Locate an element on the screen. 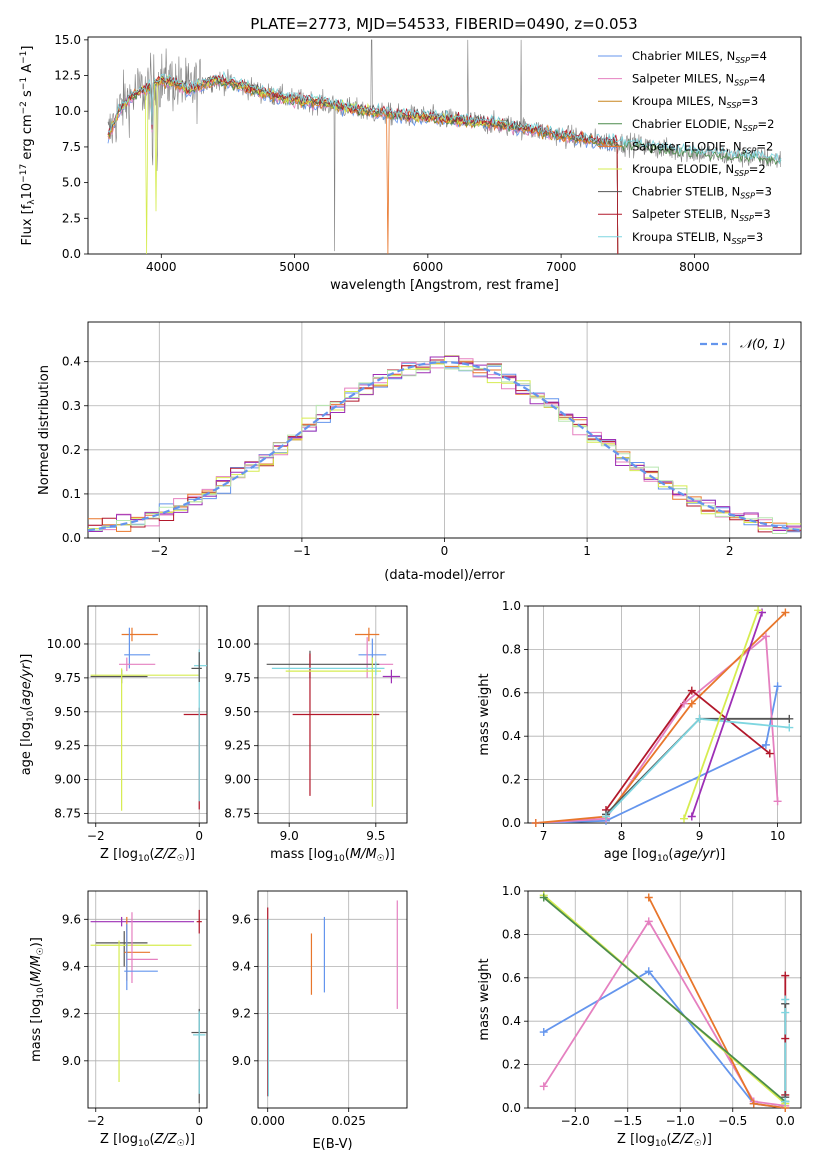 The image size is (819, 1170). y-axis-label: mass weight is located at coordinates (484, 999).